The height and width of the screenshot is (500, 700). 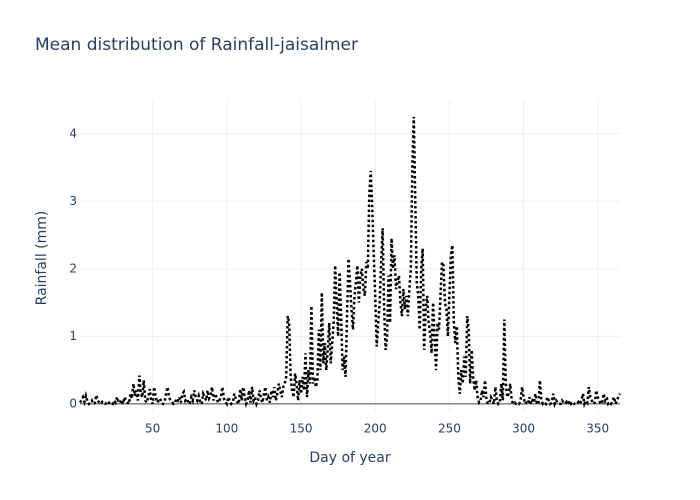 What do you see at coordinates (226, 429) in the screenshot?
I see `x-tick-label: 100` at bounding box center [226, 429].